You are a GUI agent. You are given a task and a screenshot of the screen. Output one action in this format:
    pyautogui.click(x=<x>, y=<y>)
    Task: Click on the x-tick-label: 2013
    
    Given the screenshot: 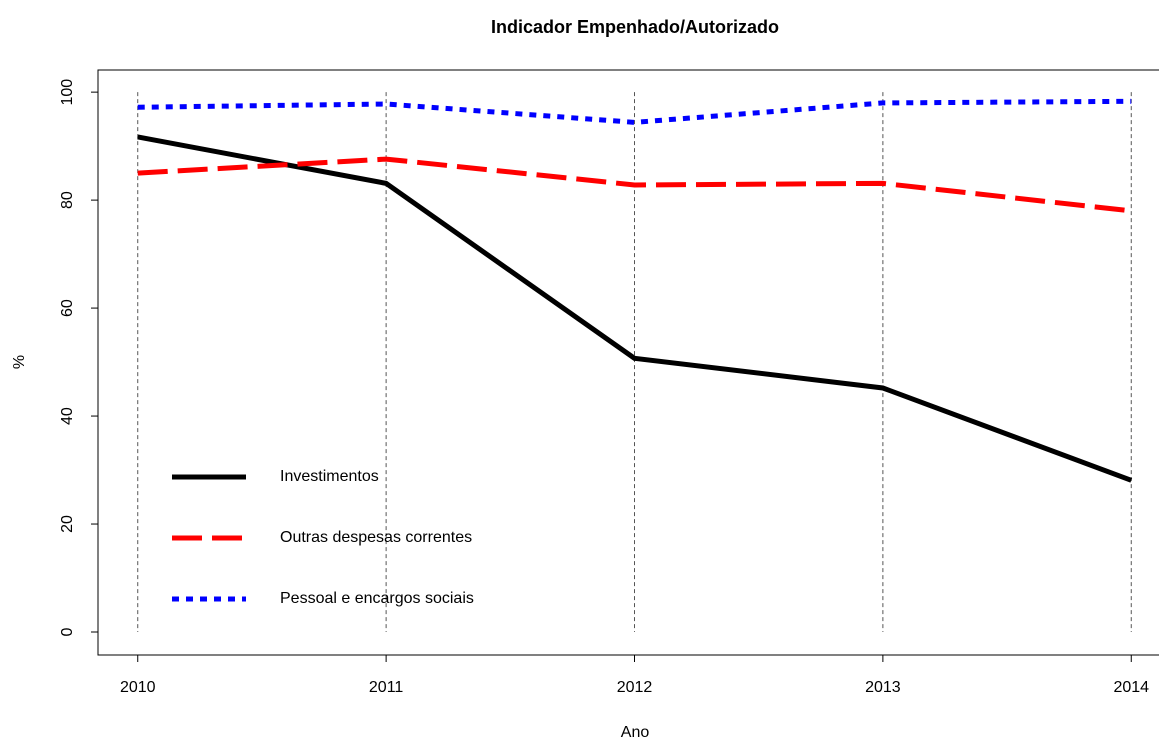 What is the action you would take?
    pyautogui.click(x=883, y=687)
    